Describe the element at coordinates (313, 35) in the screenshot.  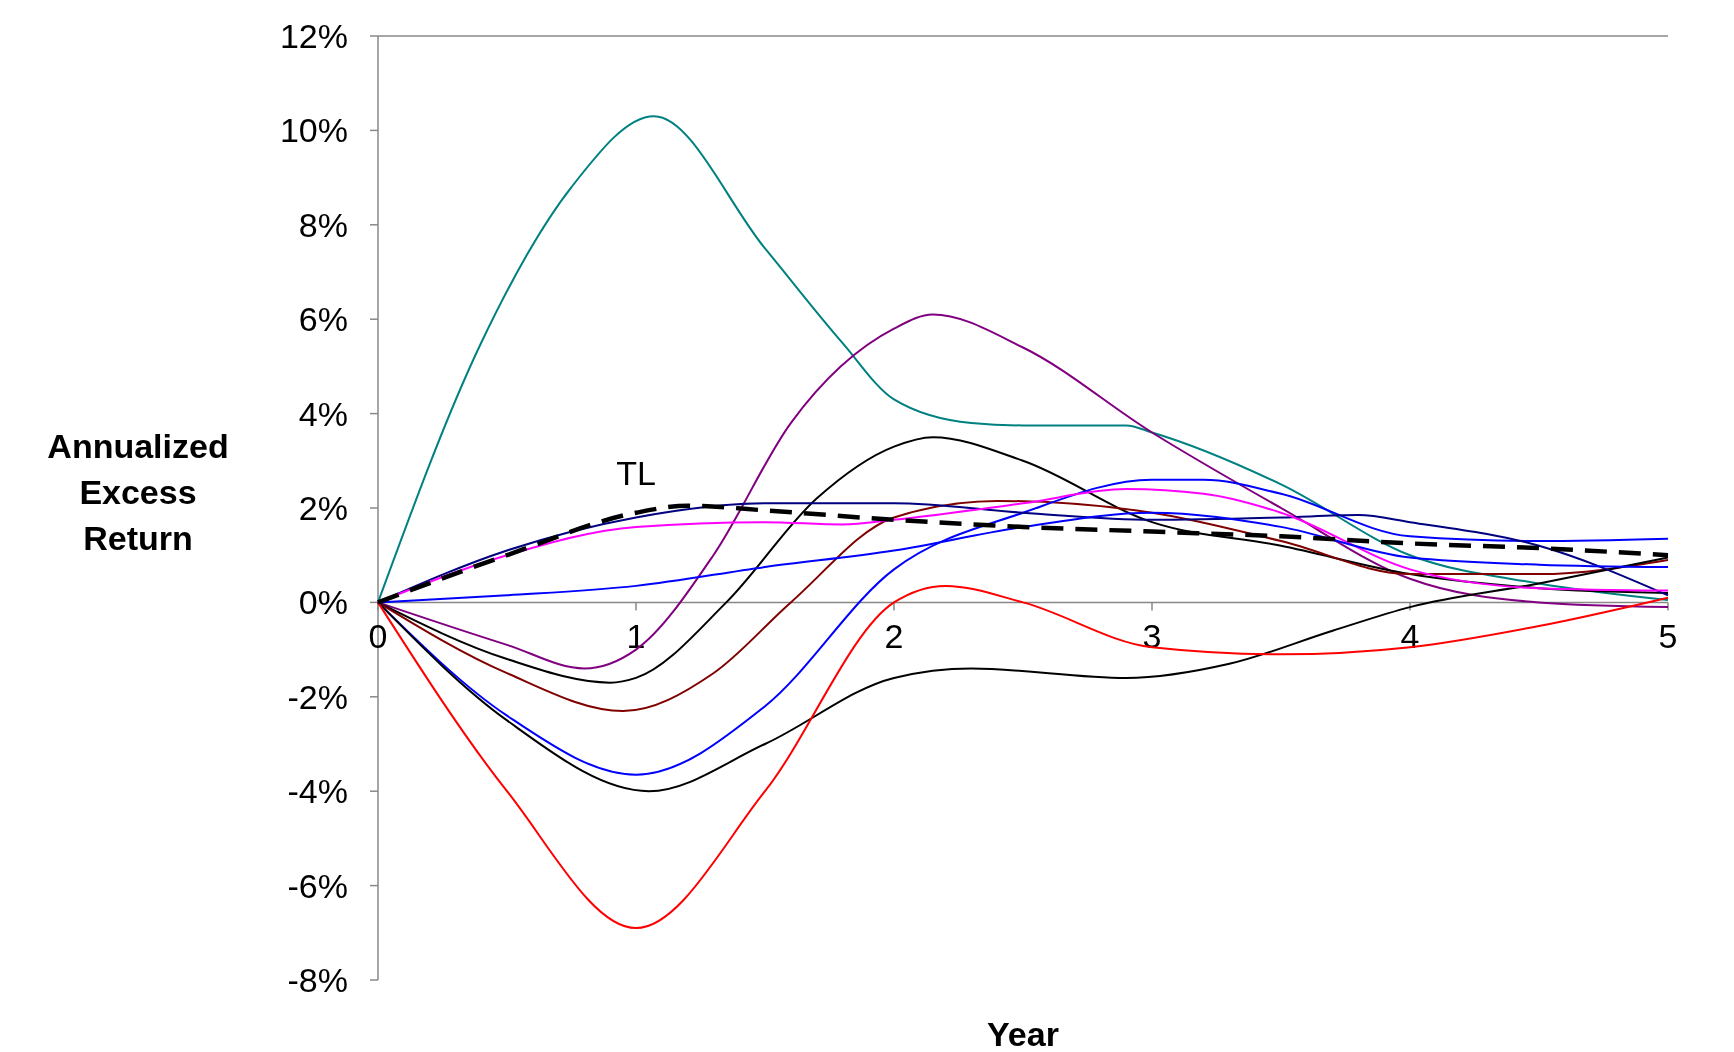
I see `y-tick-label: 12%` at that location.